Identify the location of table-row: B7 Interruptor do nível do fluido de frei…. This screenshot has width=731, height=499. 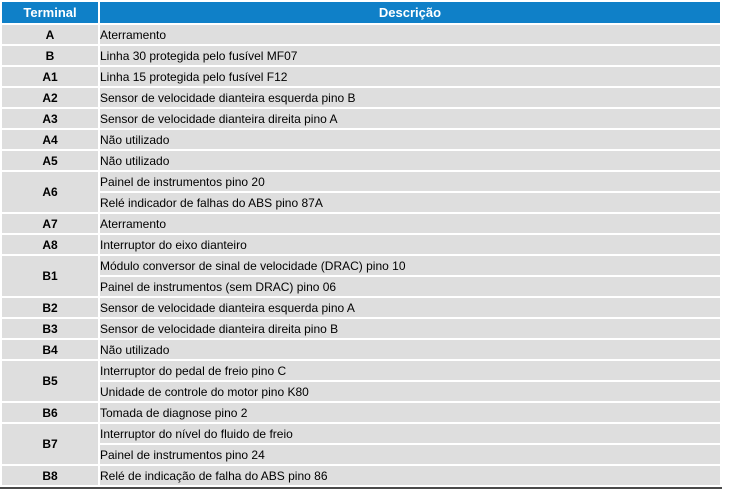
(361, 444).